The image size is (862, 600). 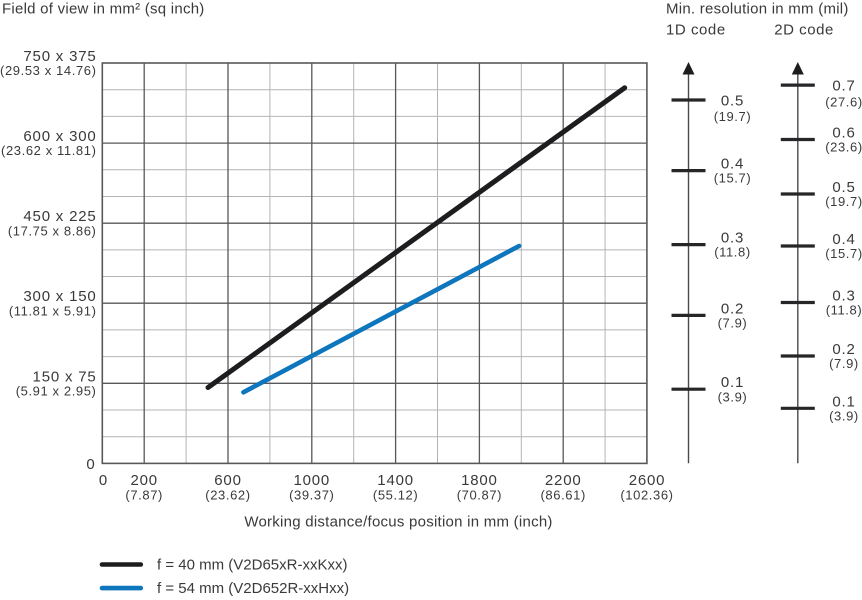 I want to click on svg-text: 1800, so click(x=479, y=480).